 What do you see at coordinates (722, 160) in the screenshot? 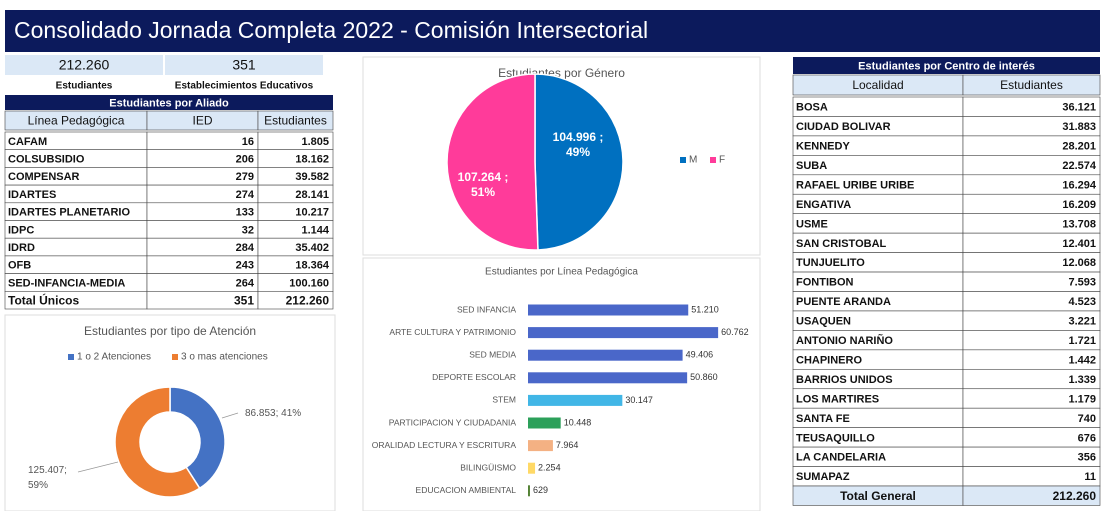
I see `legend-label: F` at bounding box center [722, 160].